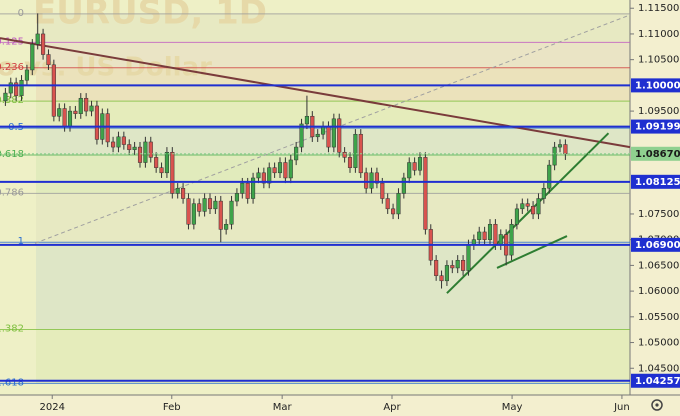 Image resolution: width=680 pixels, height=416 pixels. What do you see at coordinates (172, 407) in the screenshot?
I see `x-tick-label: Feb` at bounding box center [172, 407].